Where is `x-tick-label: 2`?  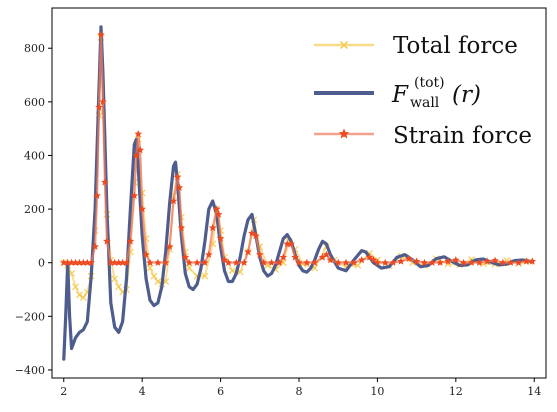 x-tick-label: 2 is located at coordinates (63, 391).